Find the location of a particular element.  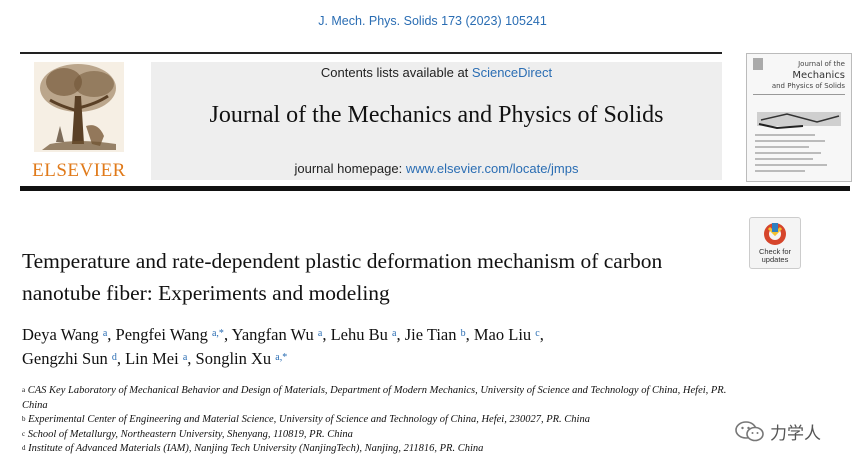

journal-citation: J. Mech. Phys. Solids 173 (2023) 105241 is located at coordinates (432, 21).